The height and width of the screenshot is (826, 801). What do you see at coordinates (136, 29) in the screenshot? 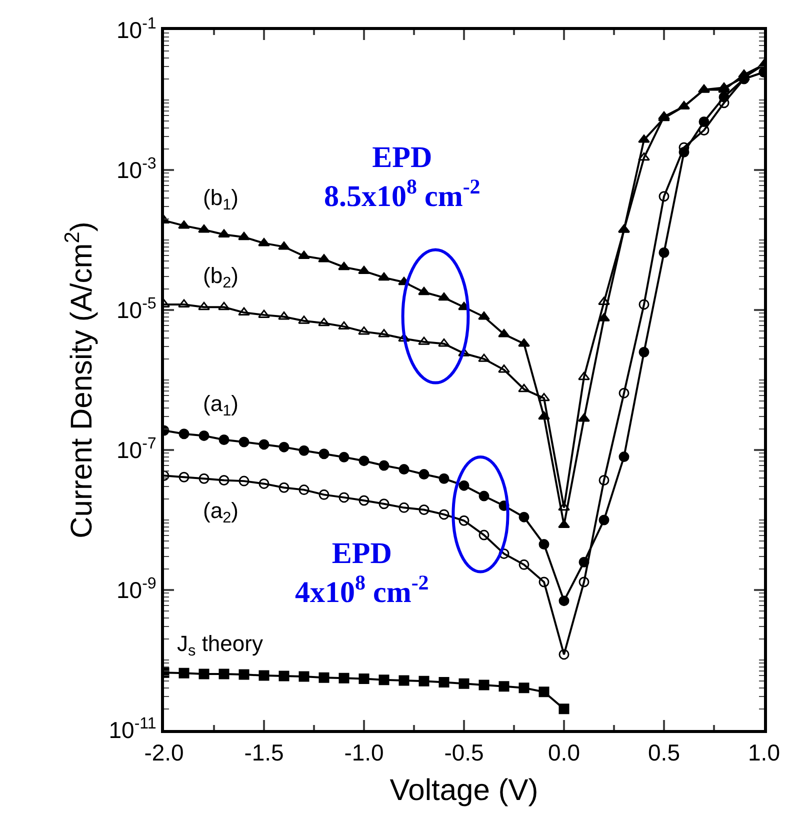
I see `y-tick-label: 10$^{-1}$` at bounding box center [136, 29].